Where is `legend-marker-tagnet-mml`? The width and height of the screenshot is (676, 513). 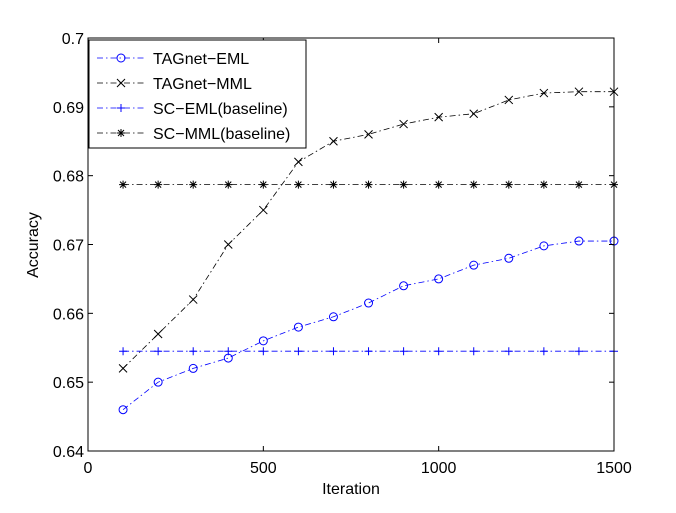
legend-marker-tagnet-mml is located at coordinates (121, 83).